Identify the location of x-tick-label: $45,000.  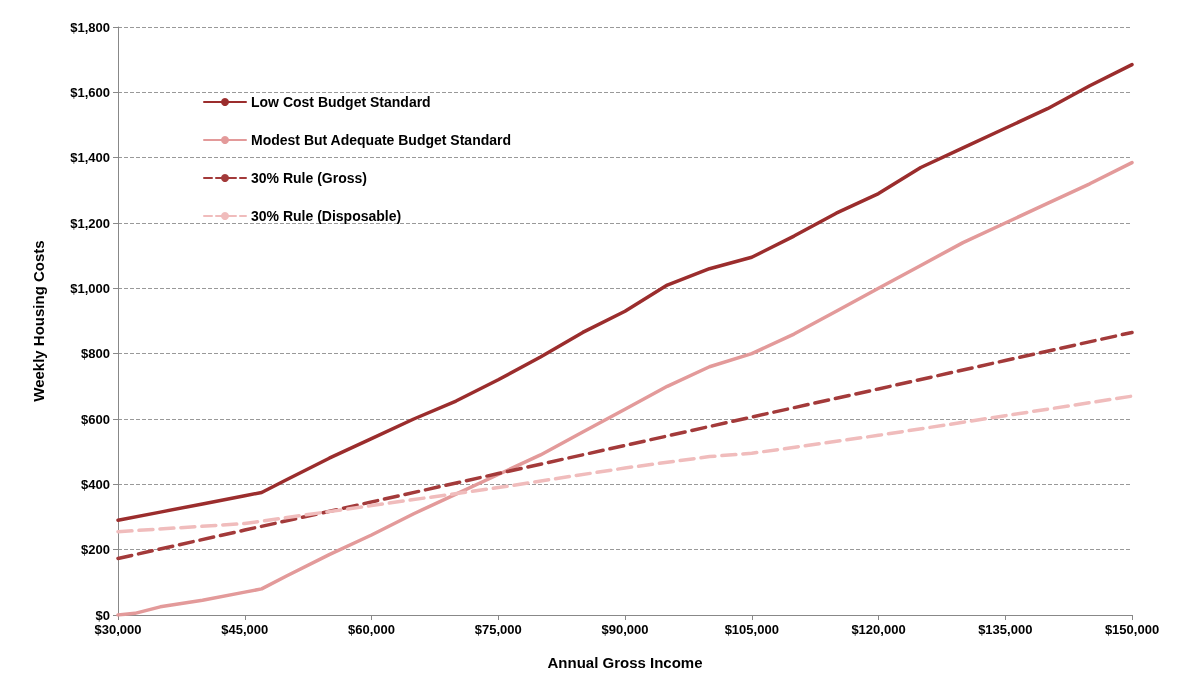
(245, 629).